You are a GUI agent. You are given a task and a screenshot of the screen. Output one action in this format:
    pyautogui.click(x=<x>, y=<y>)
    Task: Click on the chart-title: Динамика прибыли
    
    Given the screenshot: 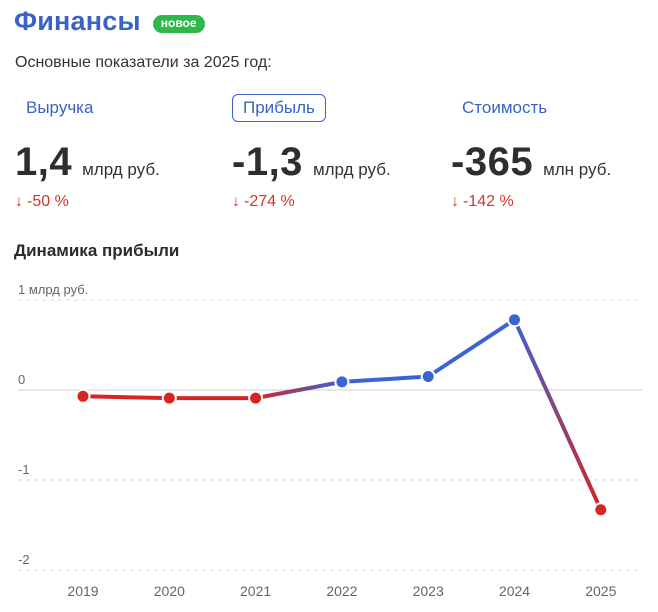 What is the action you would take?
    pyautogui.click(x=97, y=250)
    